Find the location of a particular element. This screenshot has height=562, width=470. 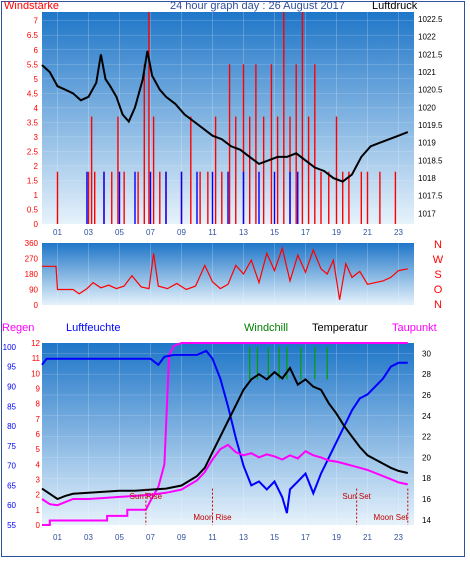

pressure-tick-label: 1020.5 is located at coordinates (430, 90).